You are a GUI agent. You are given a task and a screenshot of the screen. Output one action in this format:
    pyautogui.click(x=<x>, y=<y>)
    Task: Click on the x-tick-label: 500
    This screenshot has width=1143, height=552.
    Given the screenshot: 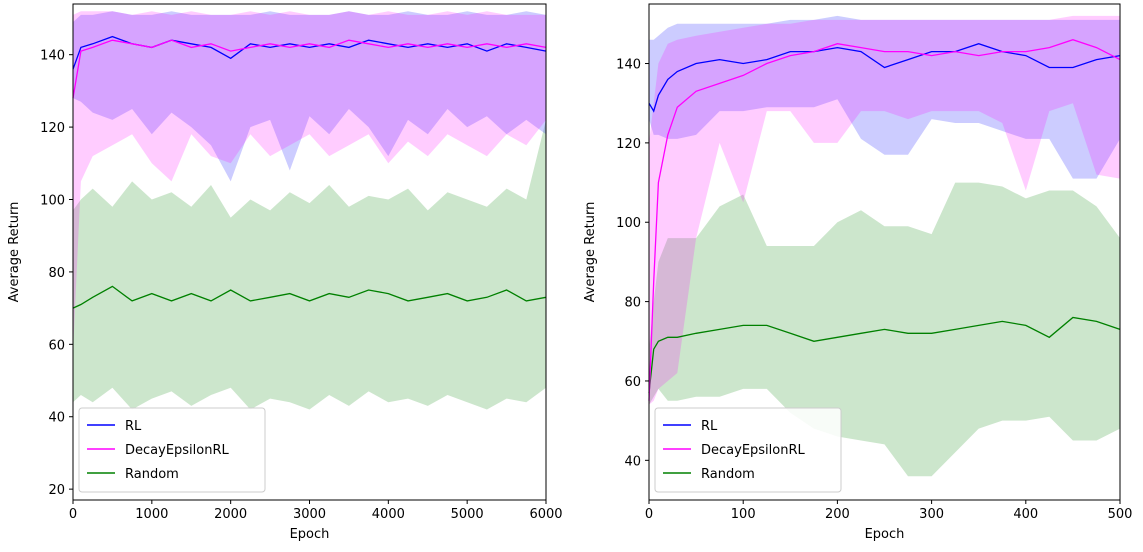 What is the action you would take?
    pyautogui.click(x=1120, y=514)
    